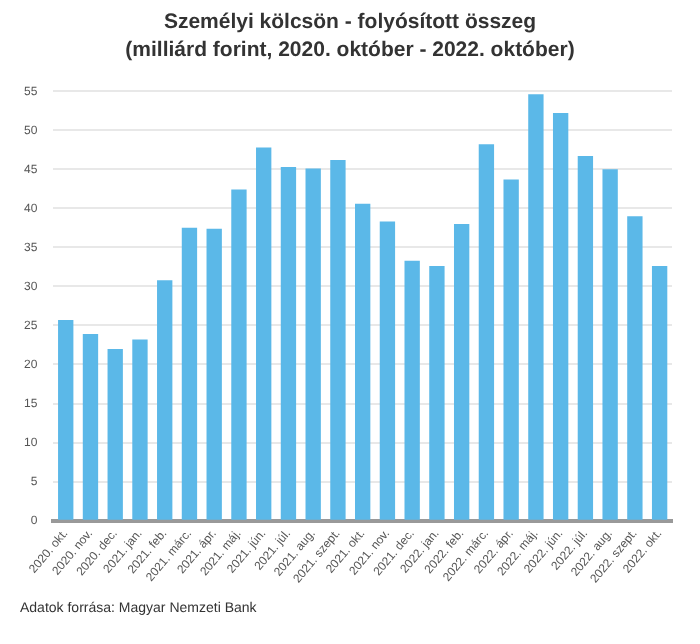  What do you see at coordinates (350, 50) in the screenshot?
I see `chart-subtitle: (milliárd forint, 2020. október - 2022. október)` at bounding box center [350, 50].